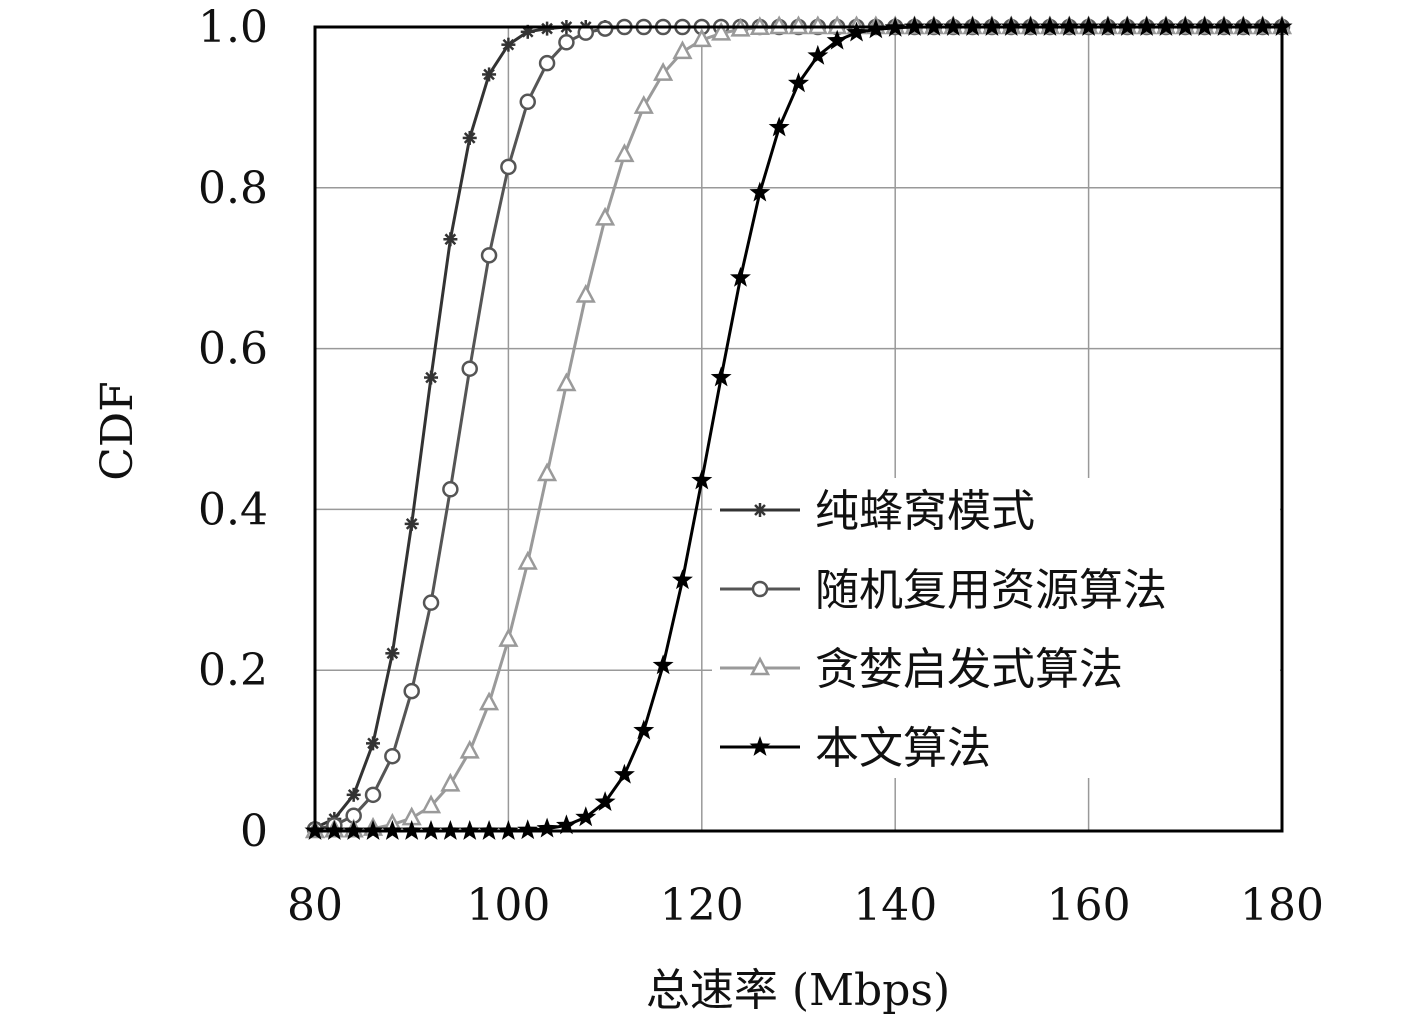 The width and height of the screenshot is (1417, 1032). I want to click on y-tick-label: 0.8, so click(233, 188).